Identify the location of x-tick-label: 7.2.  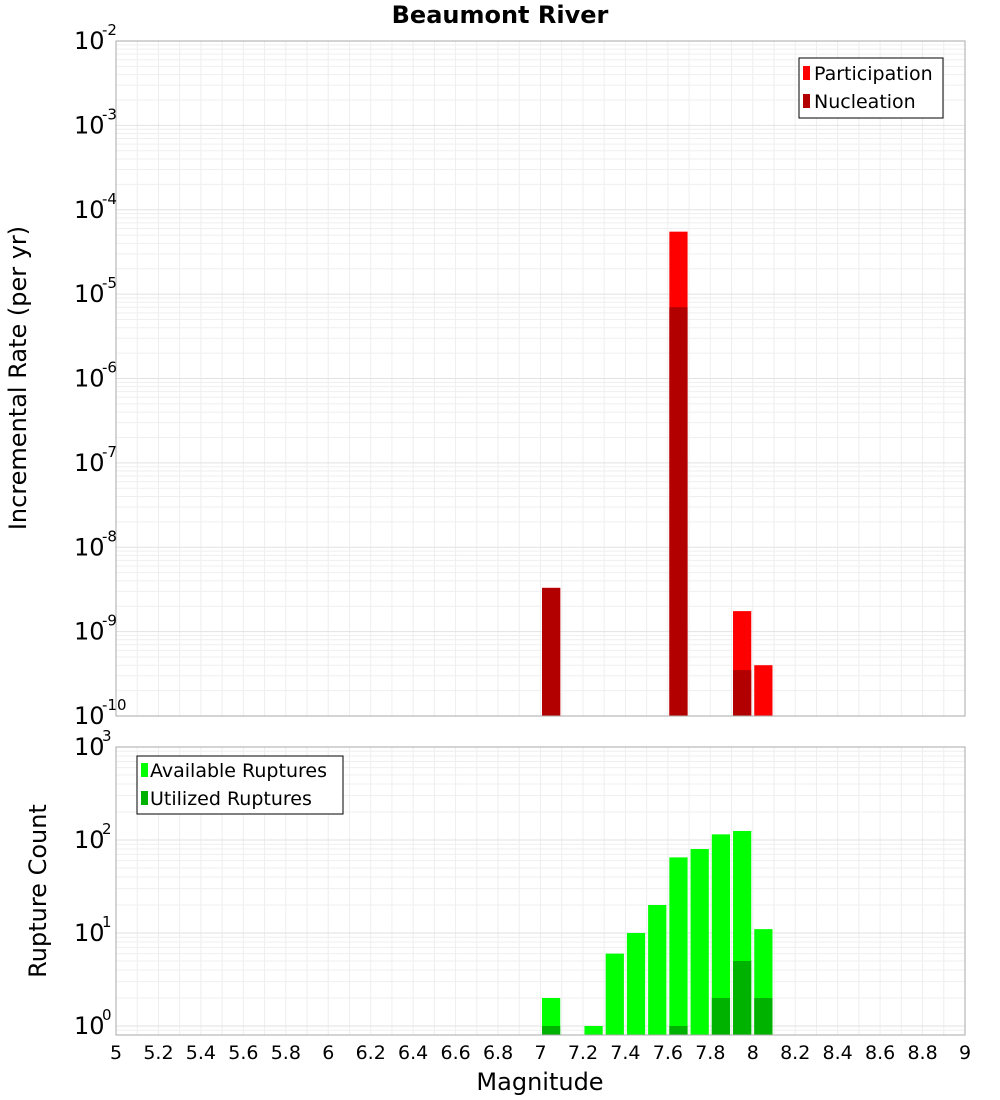
(583, 1053).